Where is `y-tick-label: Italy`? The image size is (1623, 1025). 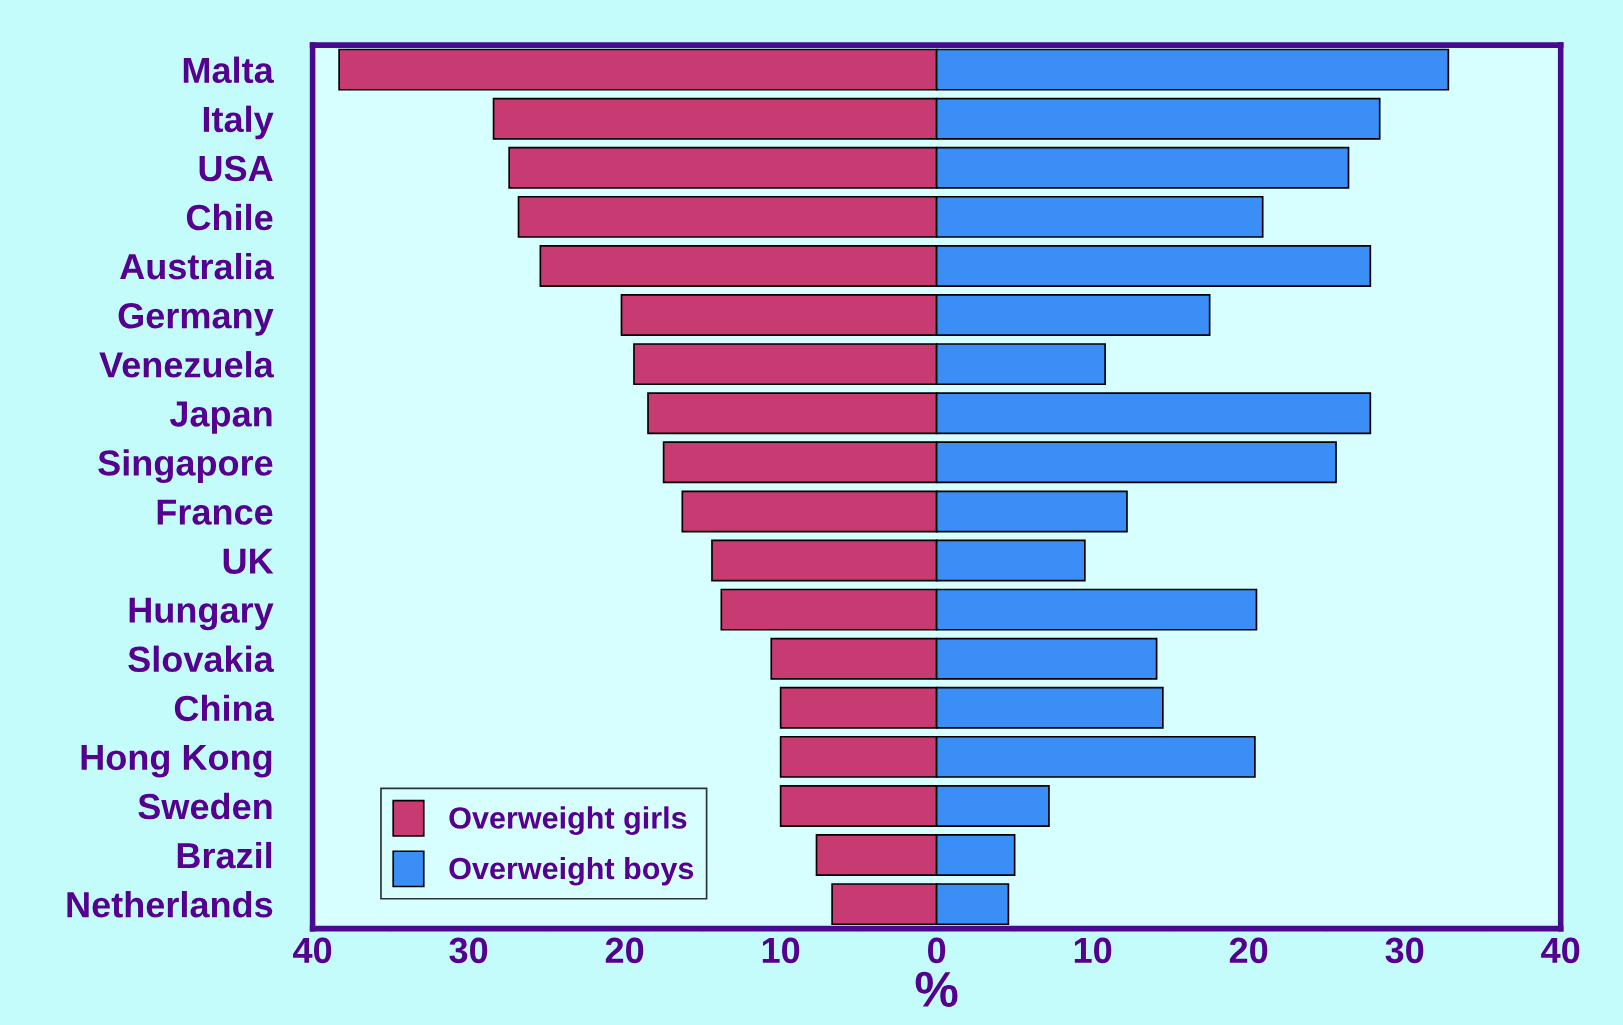
y-tick-label: Italy is located at coordinates (238, 122).